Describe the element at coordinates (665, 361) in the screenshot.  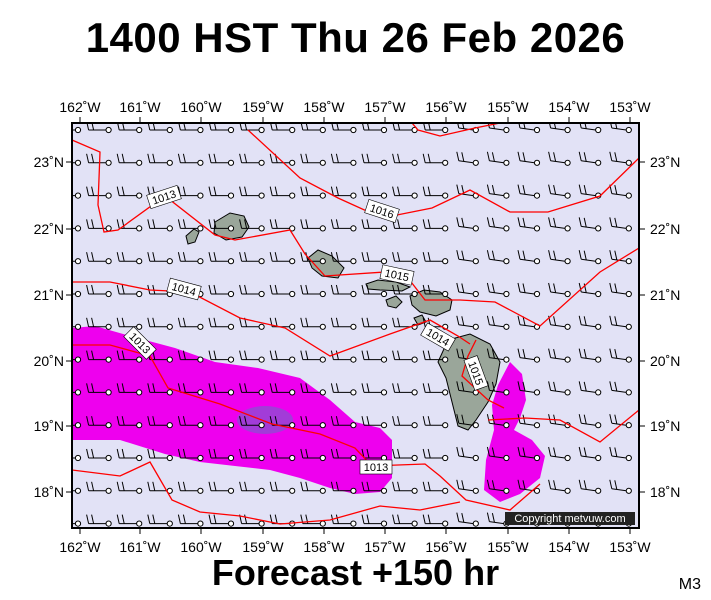
I see `lat-label-right: 20˚N` at that location.